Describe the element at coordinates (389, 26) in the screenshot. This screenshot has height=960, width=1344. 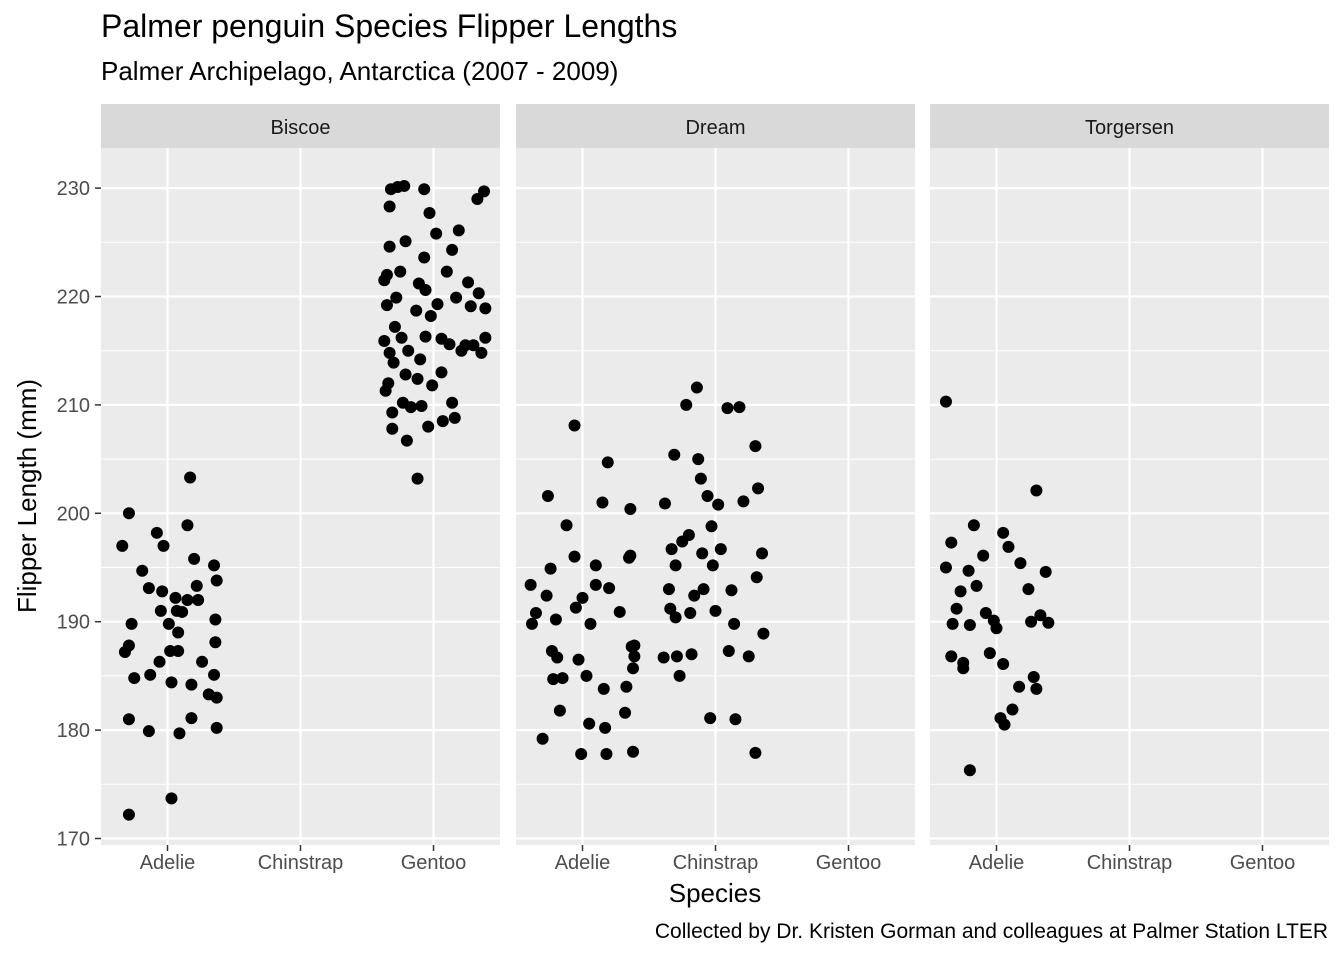
I see `chart-title: Palmer penguin Species Flipper Lengths` at that location.